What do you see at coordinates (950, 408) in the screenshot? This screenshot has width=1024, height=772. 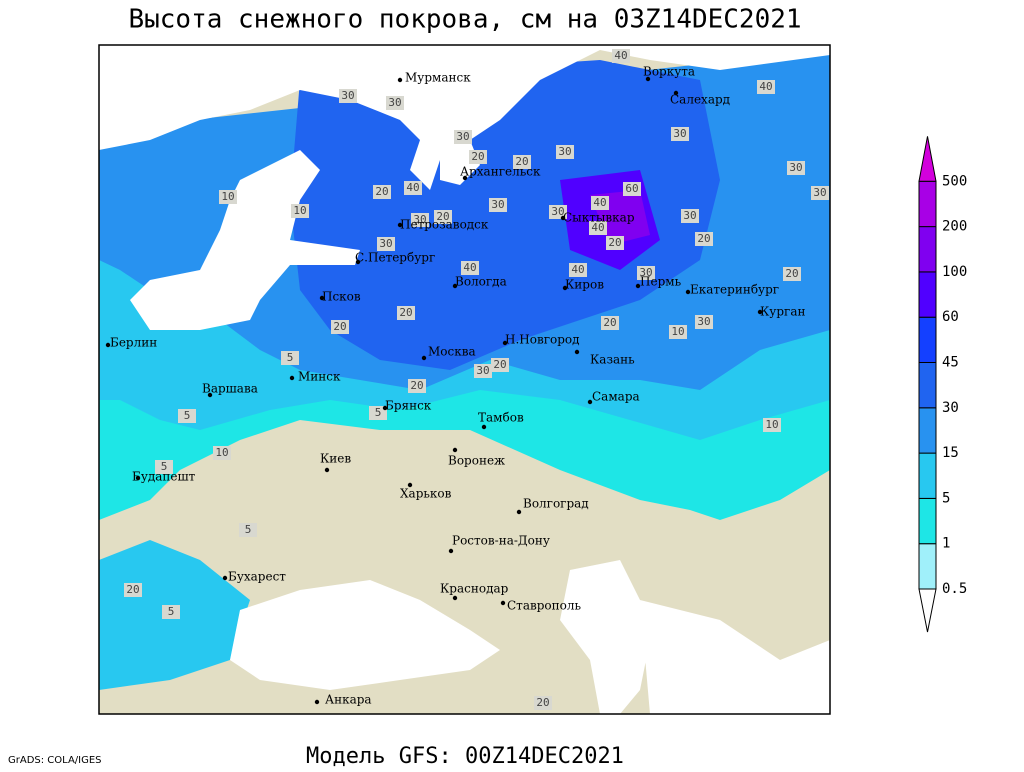 I see `colorbar-label: 30` at bounding box center [950, 408].